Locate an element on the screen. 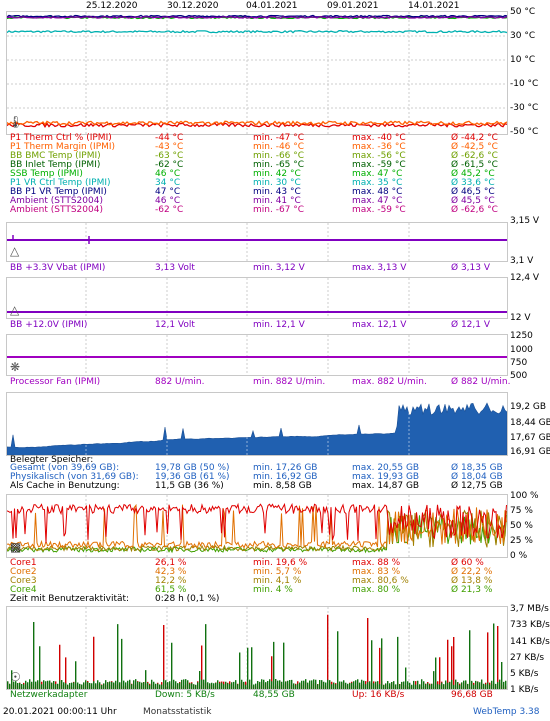 The height and width of the screenshot is (721, 550). y-tick: 3,7 MB/s is located at coordinates (529, 609).